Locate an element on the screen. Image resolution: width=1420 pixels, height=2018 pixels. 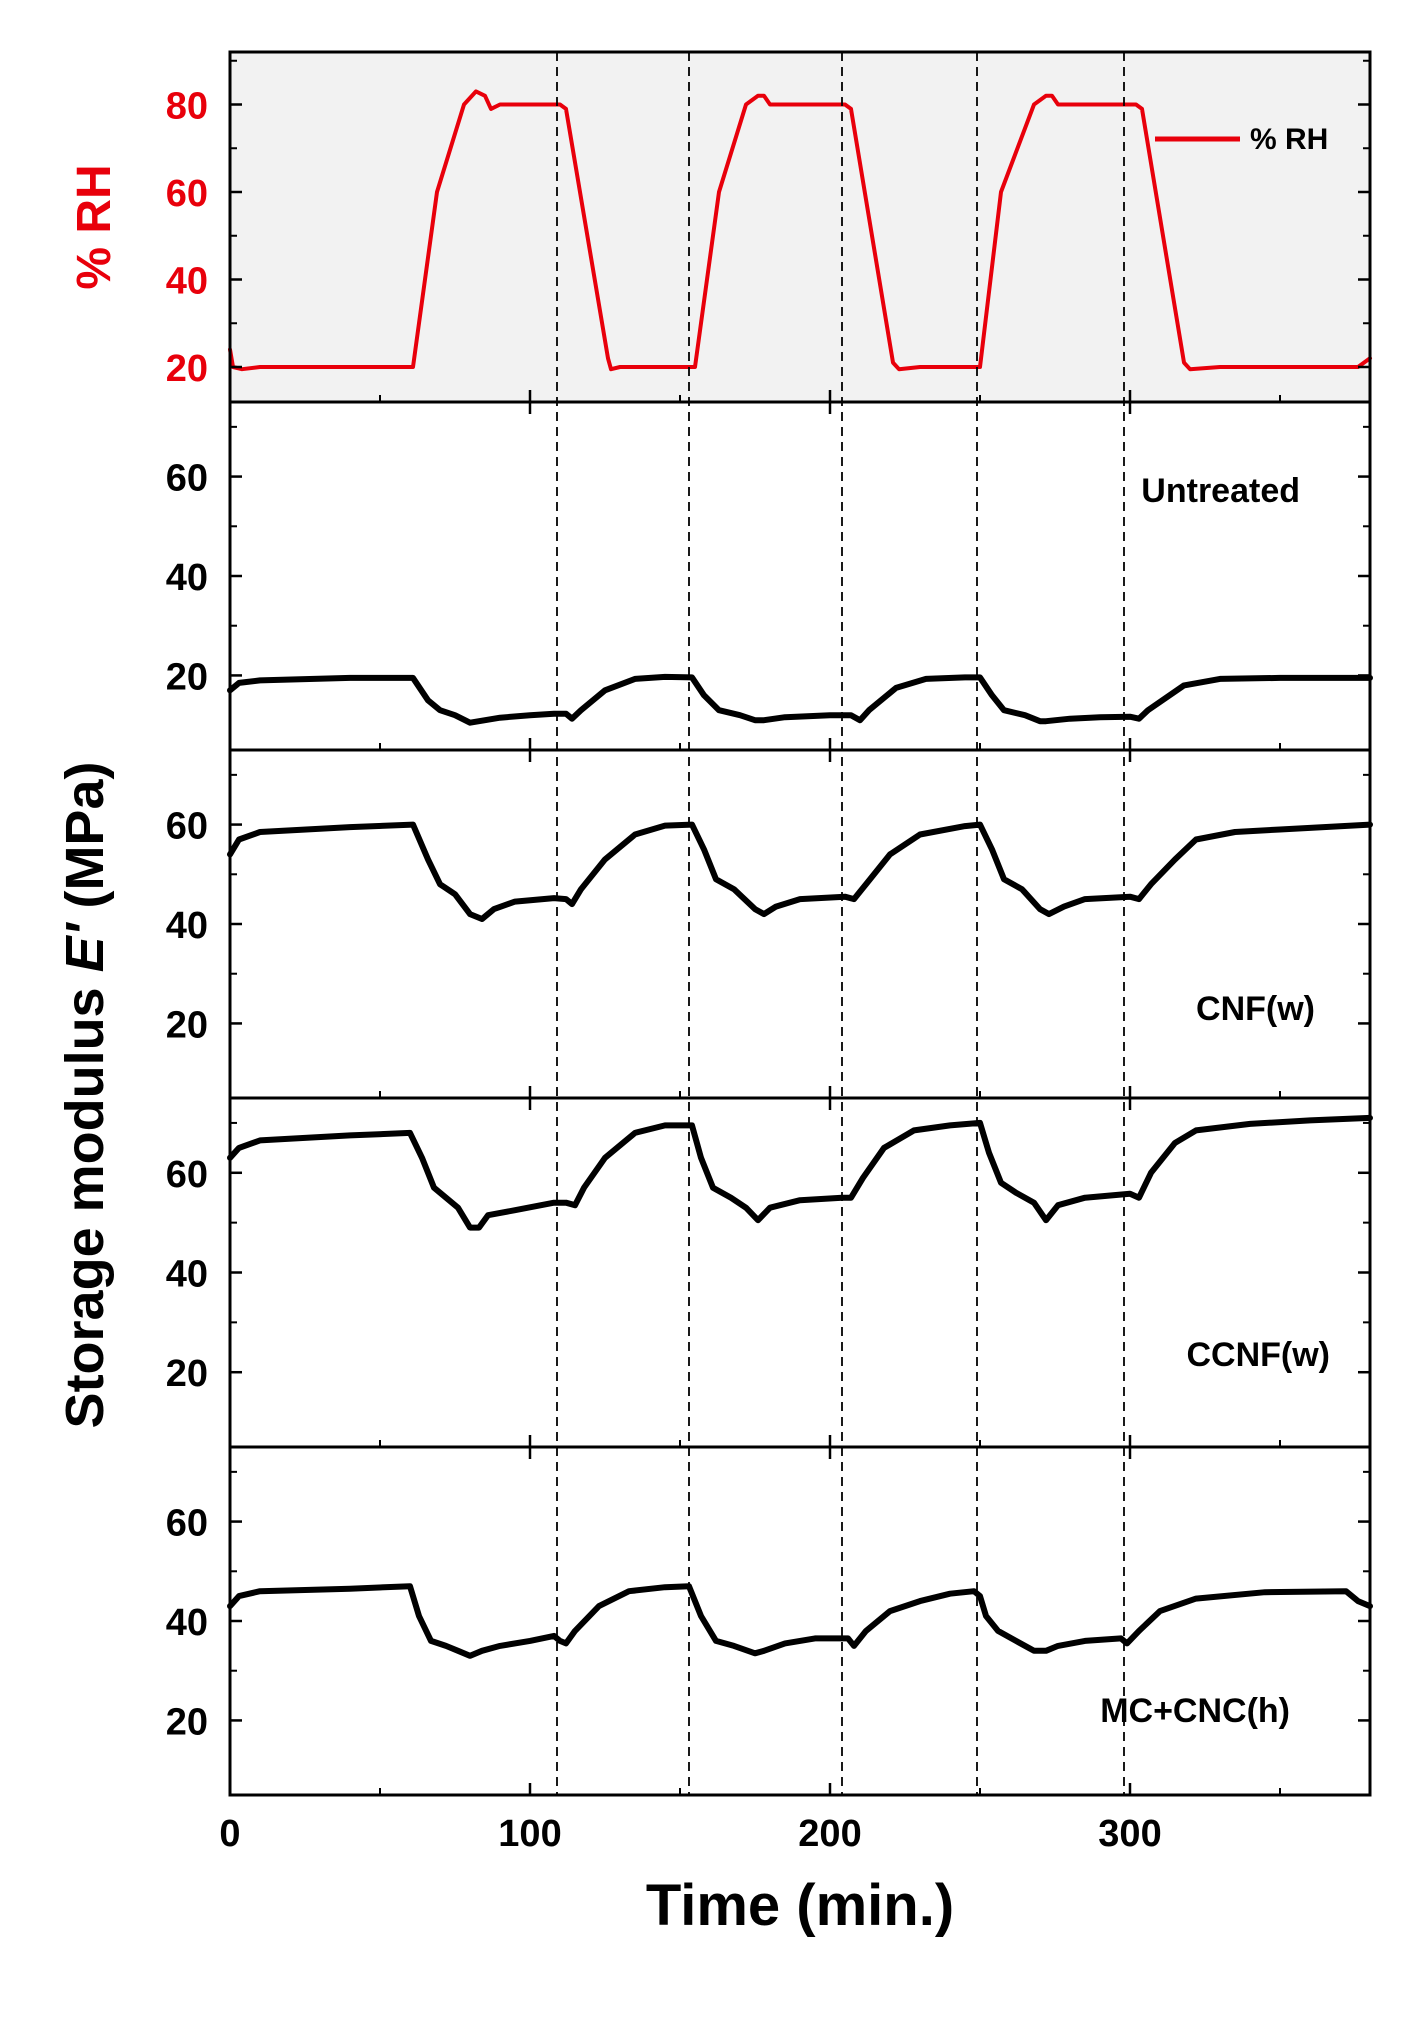
x-tick-label: 300 is located at coordinates (1129, 1834).